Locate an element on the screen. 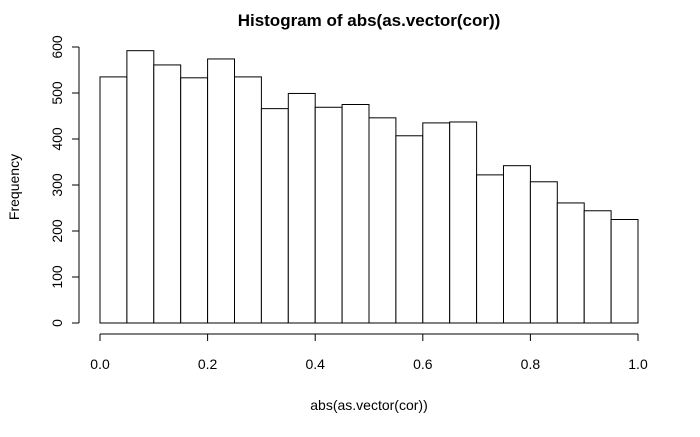  y-axis-label: Frequency is located at coordinates (14, 187).